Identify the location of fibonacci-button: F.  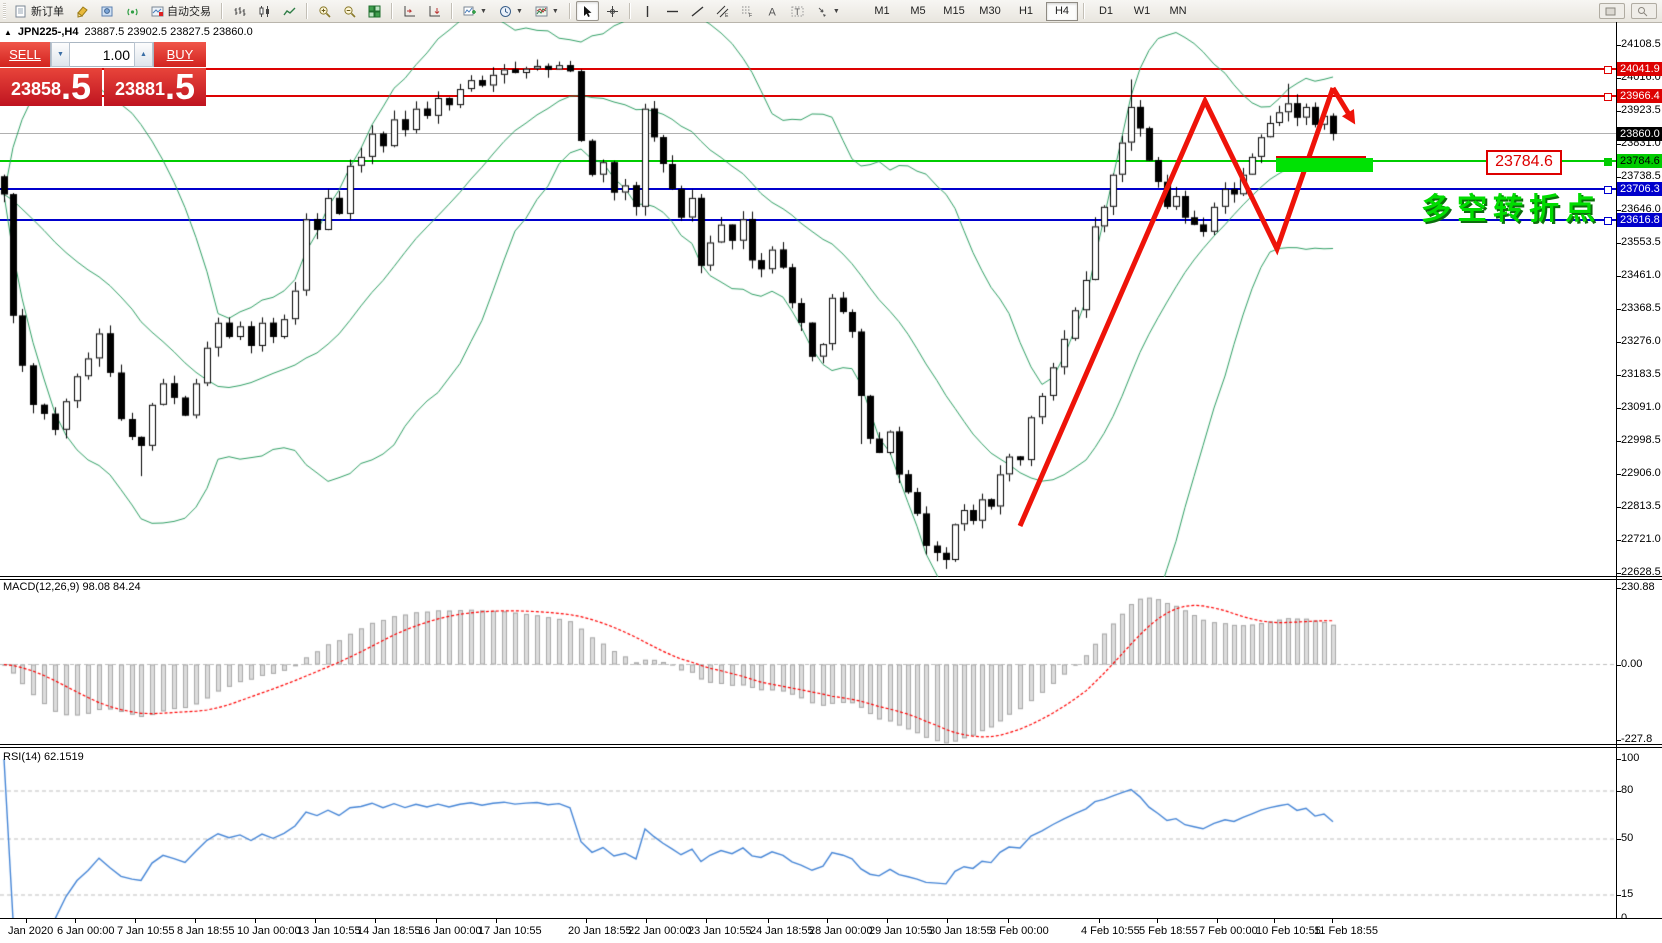
(747, 11).